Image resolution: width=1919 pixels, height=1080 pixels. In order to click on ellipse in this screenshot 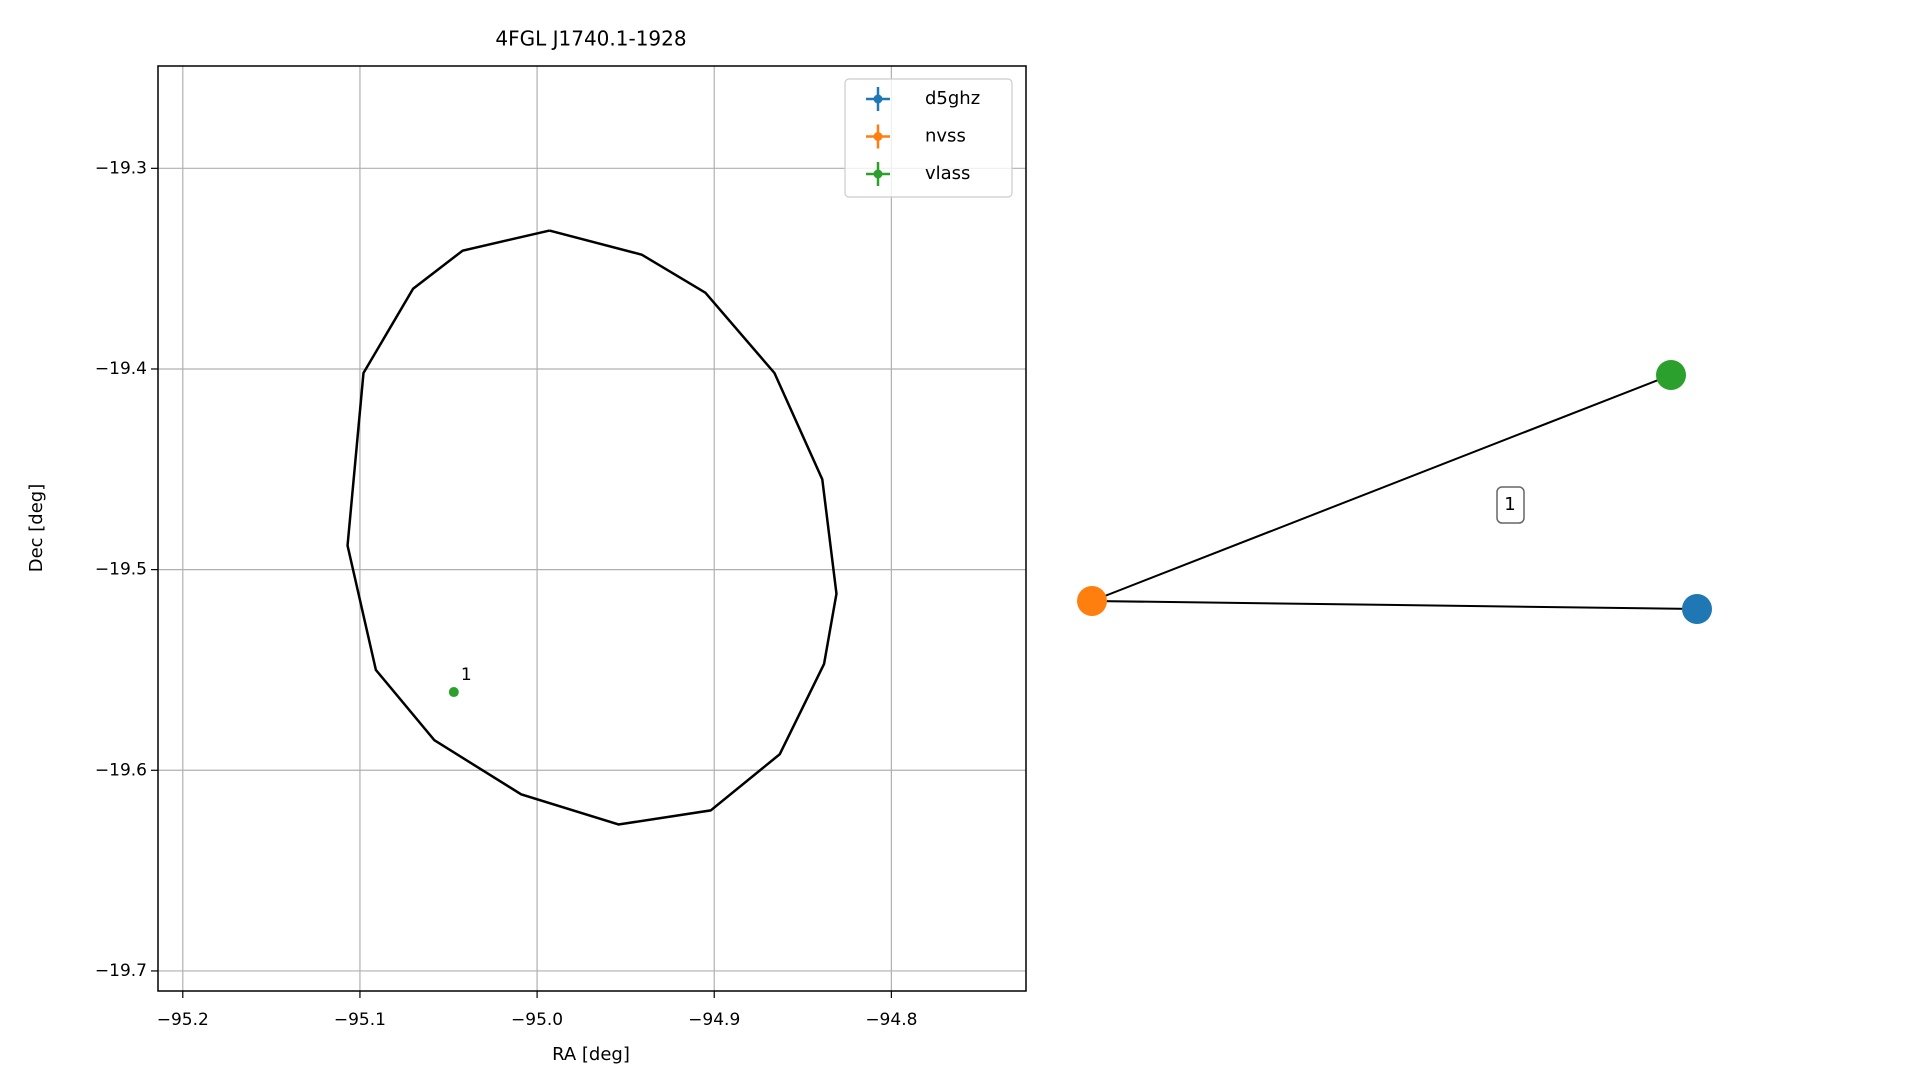, I will do `click(592, 527)`.